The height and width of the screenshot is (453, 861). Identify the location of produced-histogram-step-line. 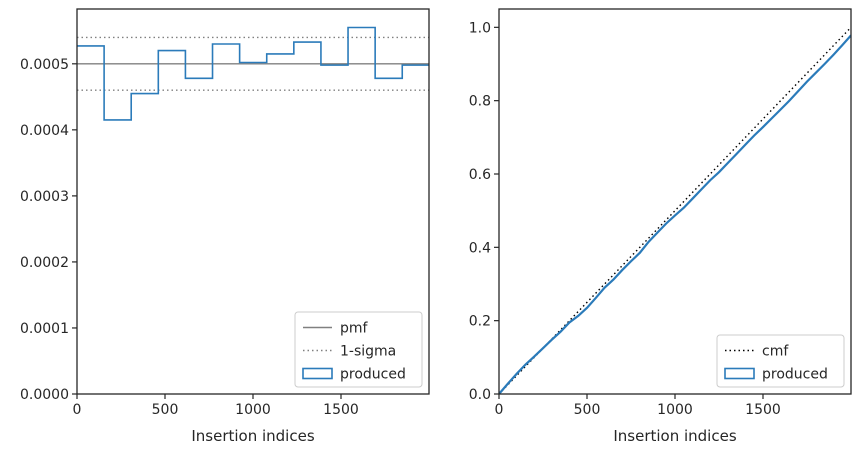
(253, 73).